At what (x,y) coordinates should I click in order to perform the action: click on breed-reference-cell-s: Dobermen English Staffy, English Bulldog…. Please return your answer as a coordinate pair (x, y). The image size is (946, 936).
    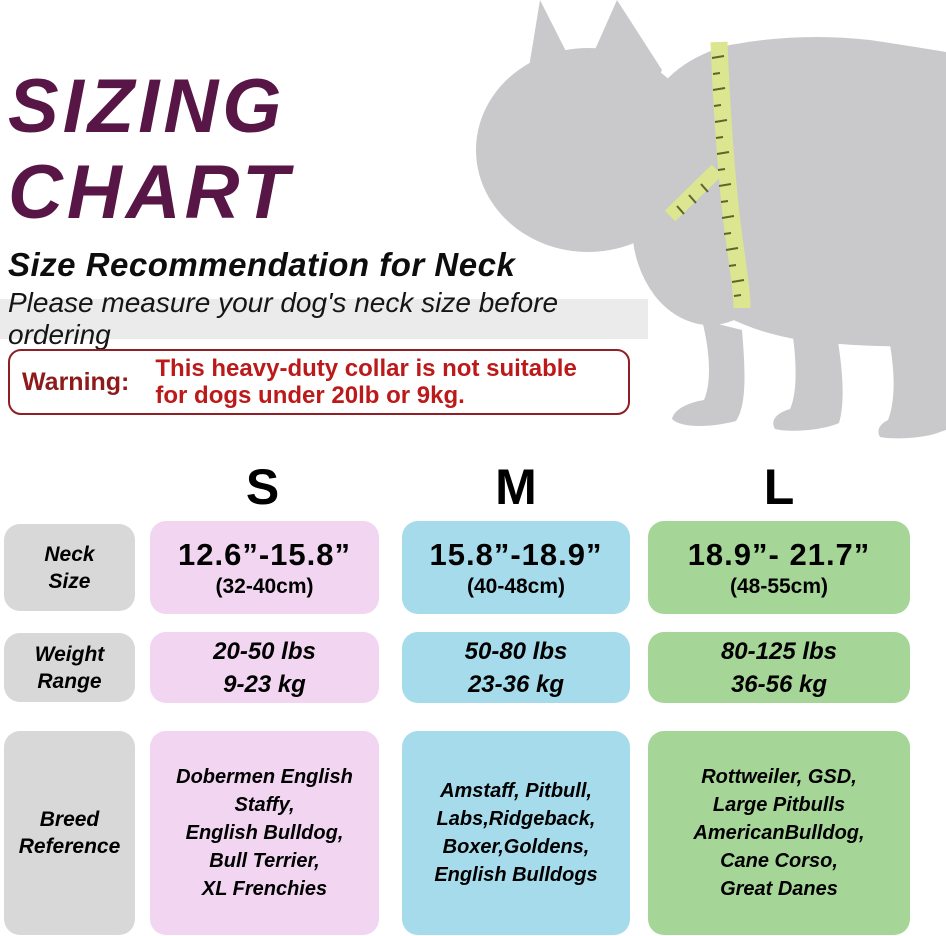
    Looking at the image, I should click on (264, 833).